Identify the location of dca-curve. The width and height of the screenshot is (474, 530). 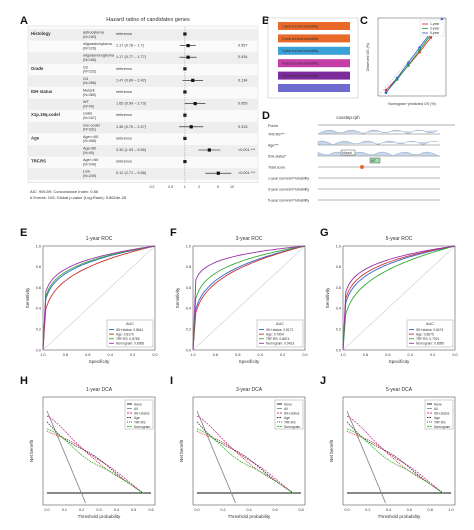
(95, 454).